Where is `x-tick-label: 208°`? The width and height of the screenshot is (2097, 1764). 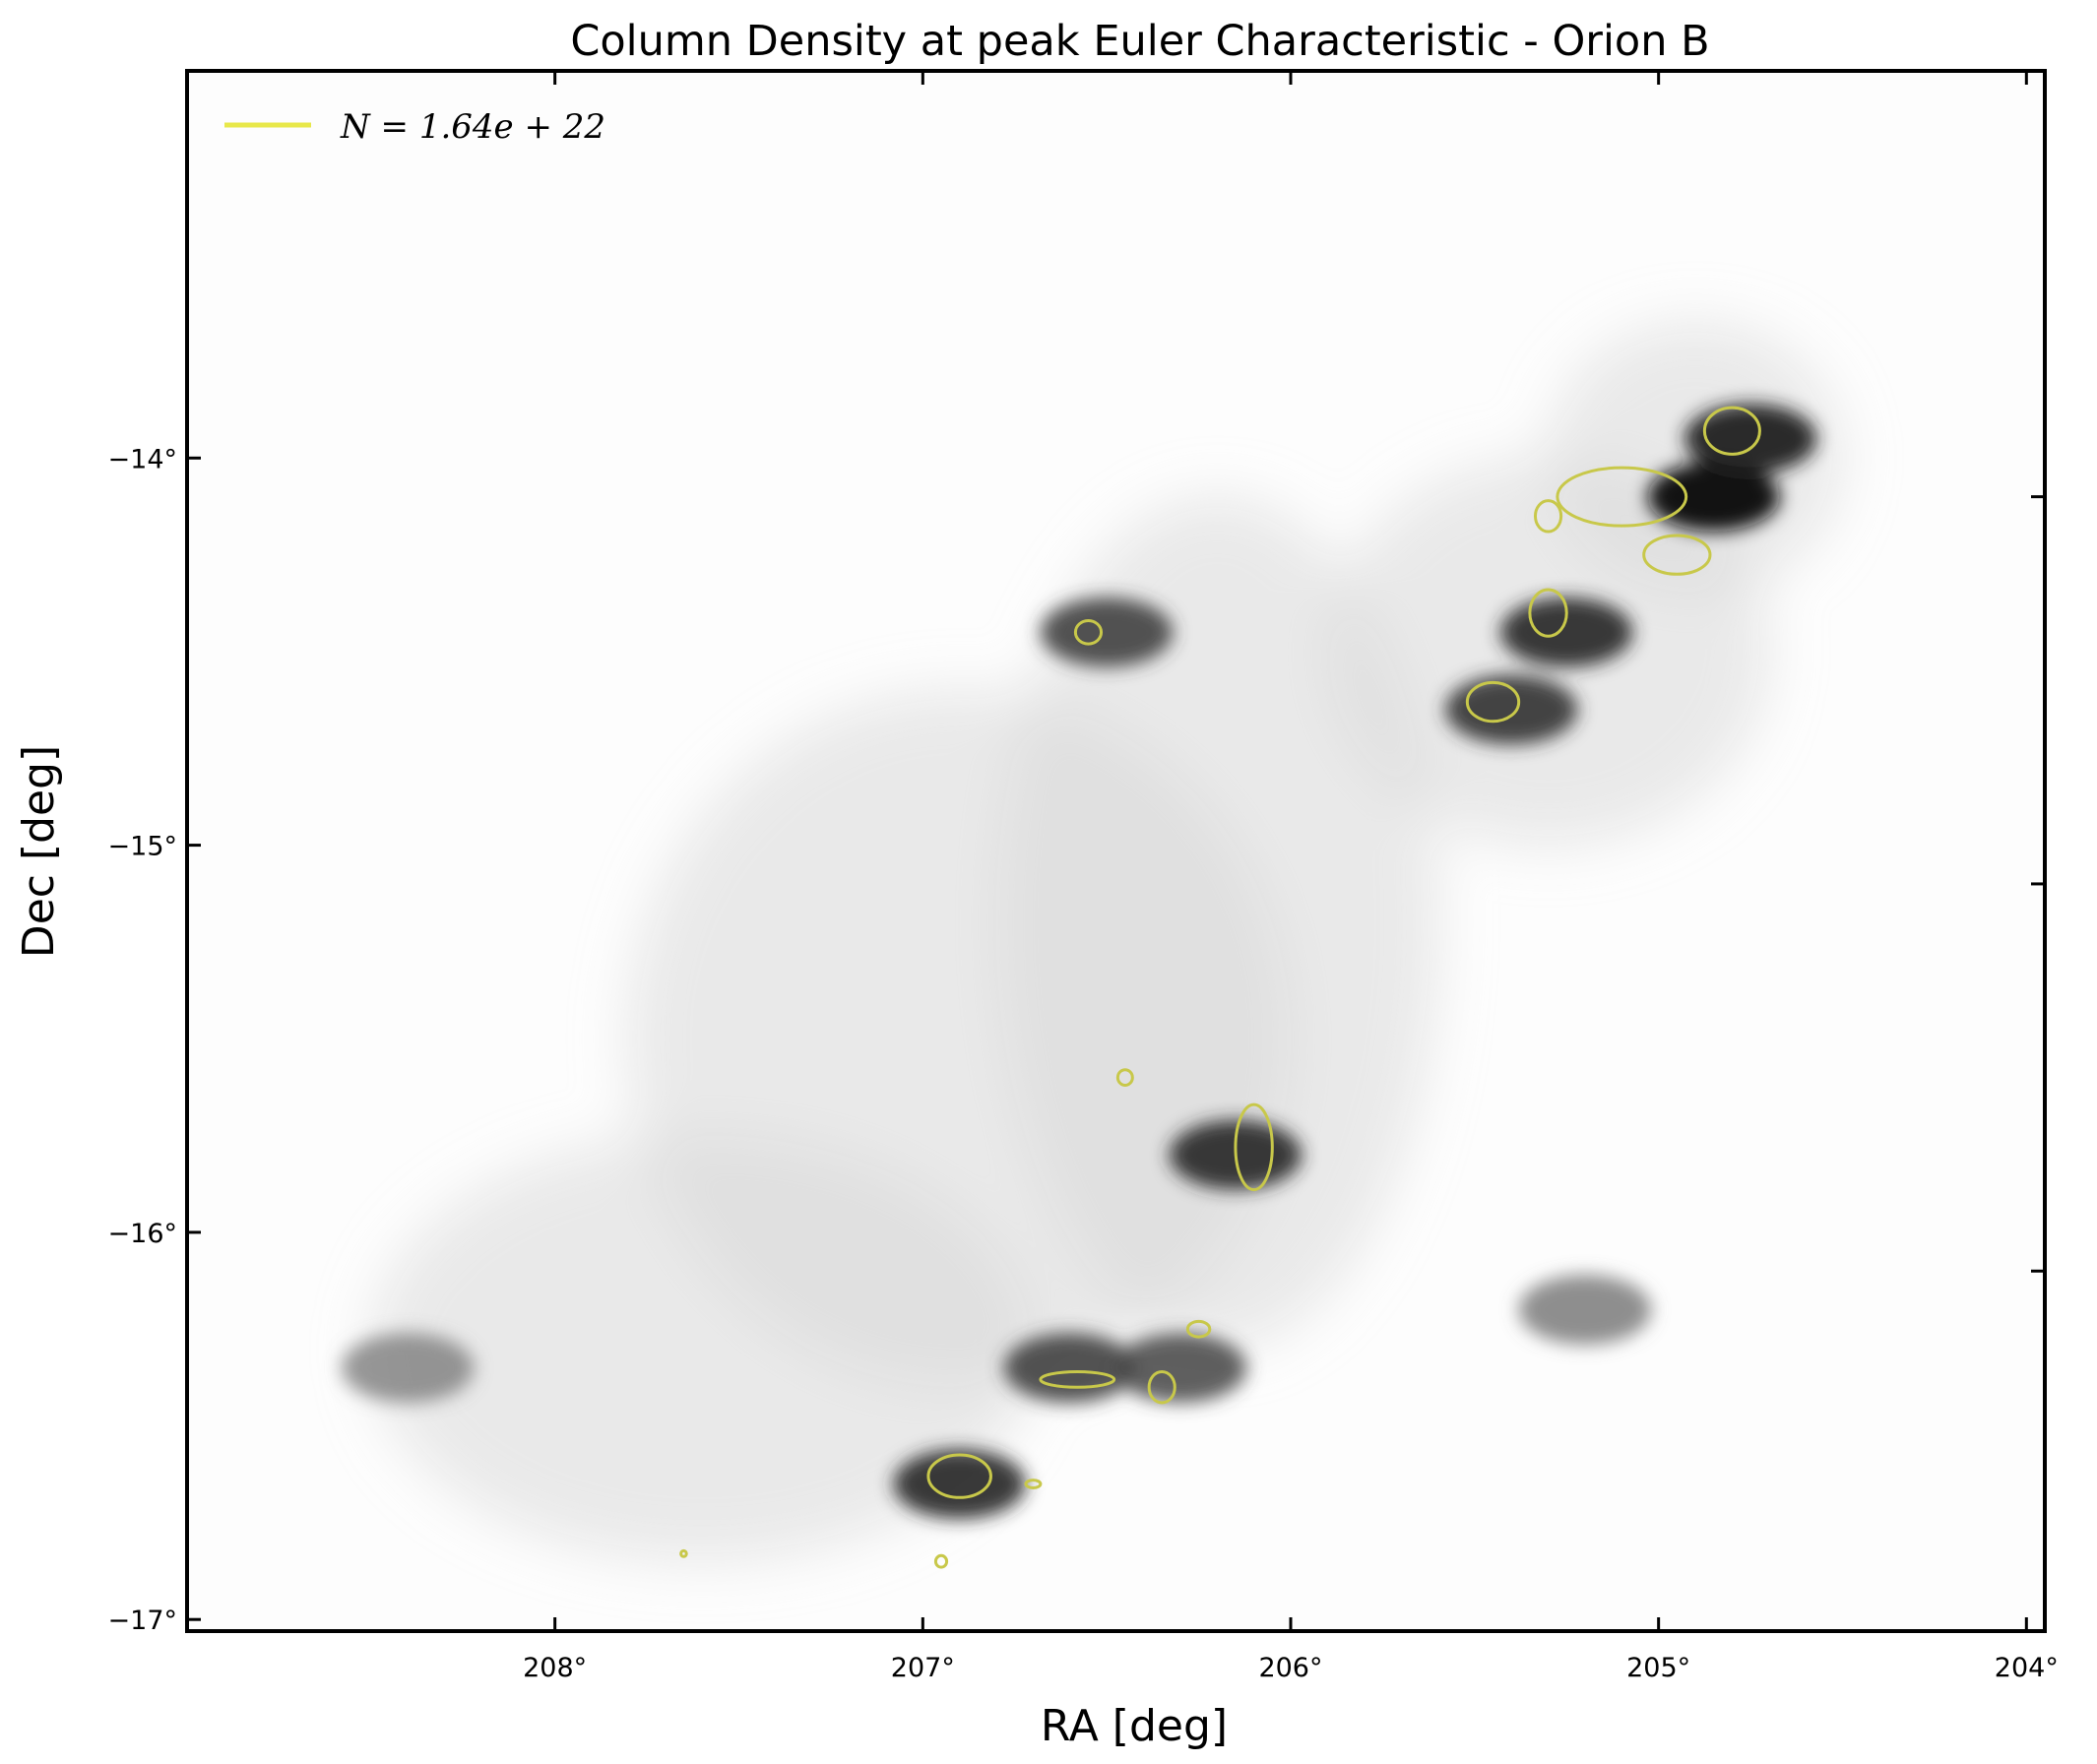
x-tick-label: 208° is located at coordinates (555, 1668).